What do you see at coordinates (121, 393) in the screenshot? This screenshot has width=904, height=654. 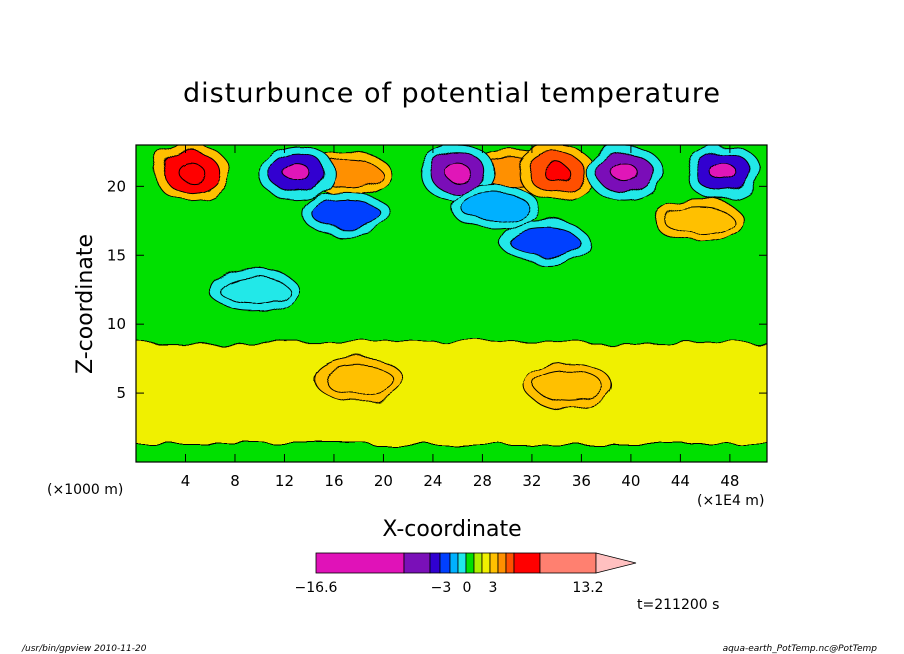 I see `y-tick-label: 5` at bounding box center [121, 393].